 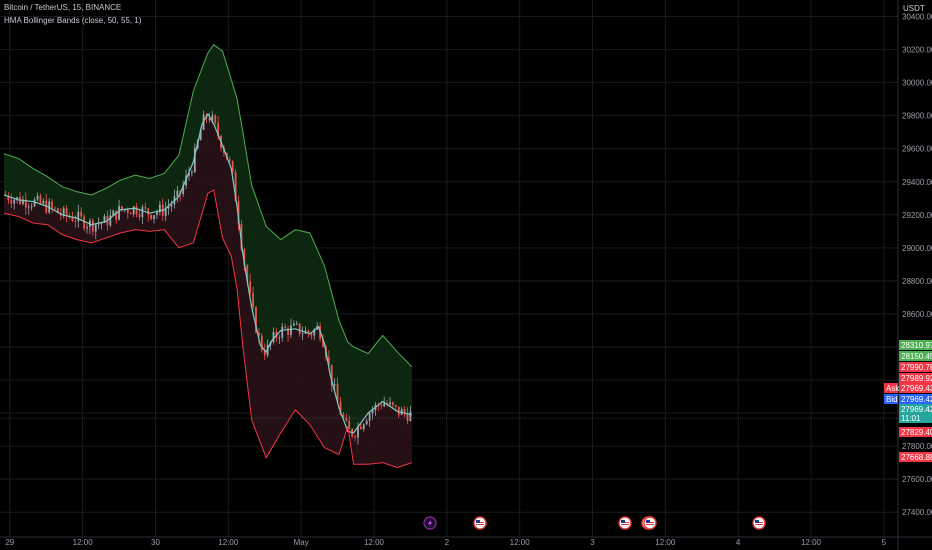 I want to click on symbol-legend: Bitcoin / TetherUS, 15, BINANCE, so click(x=63, y=7).